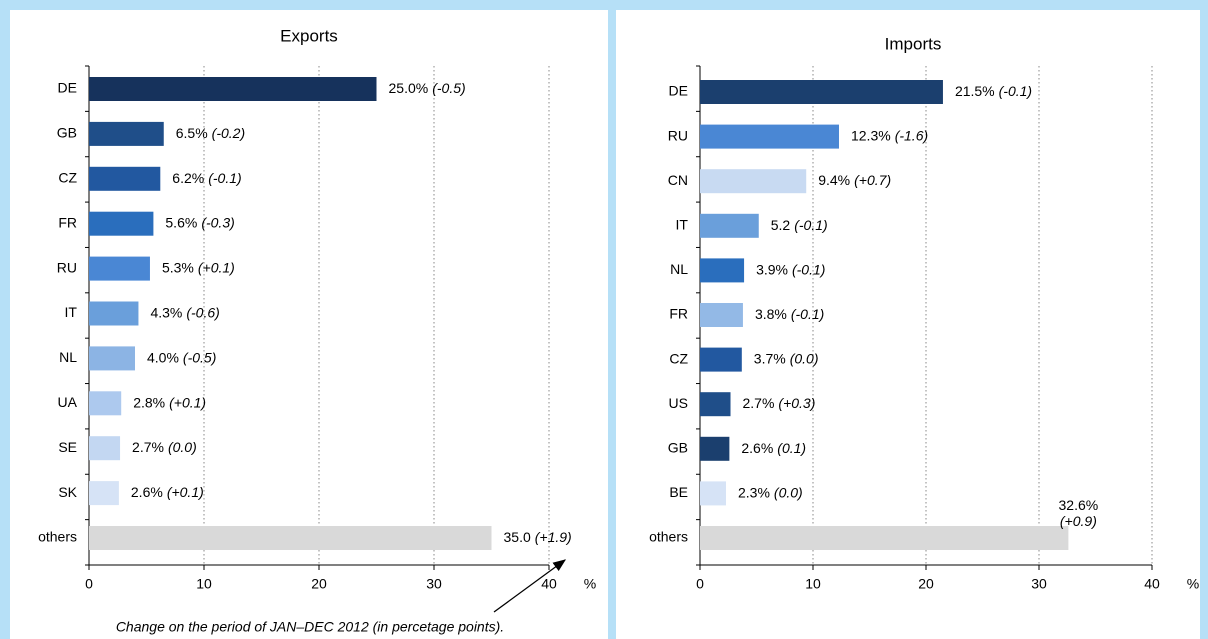  Describe the element at coordinates (309, 35) in the screenshot. I see `chart-title: Exports` at that location.